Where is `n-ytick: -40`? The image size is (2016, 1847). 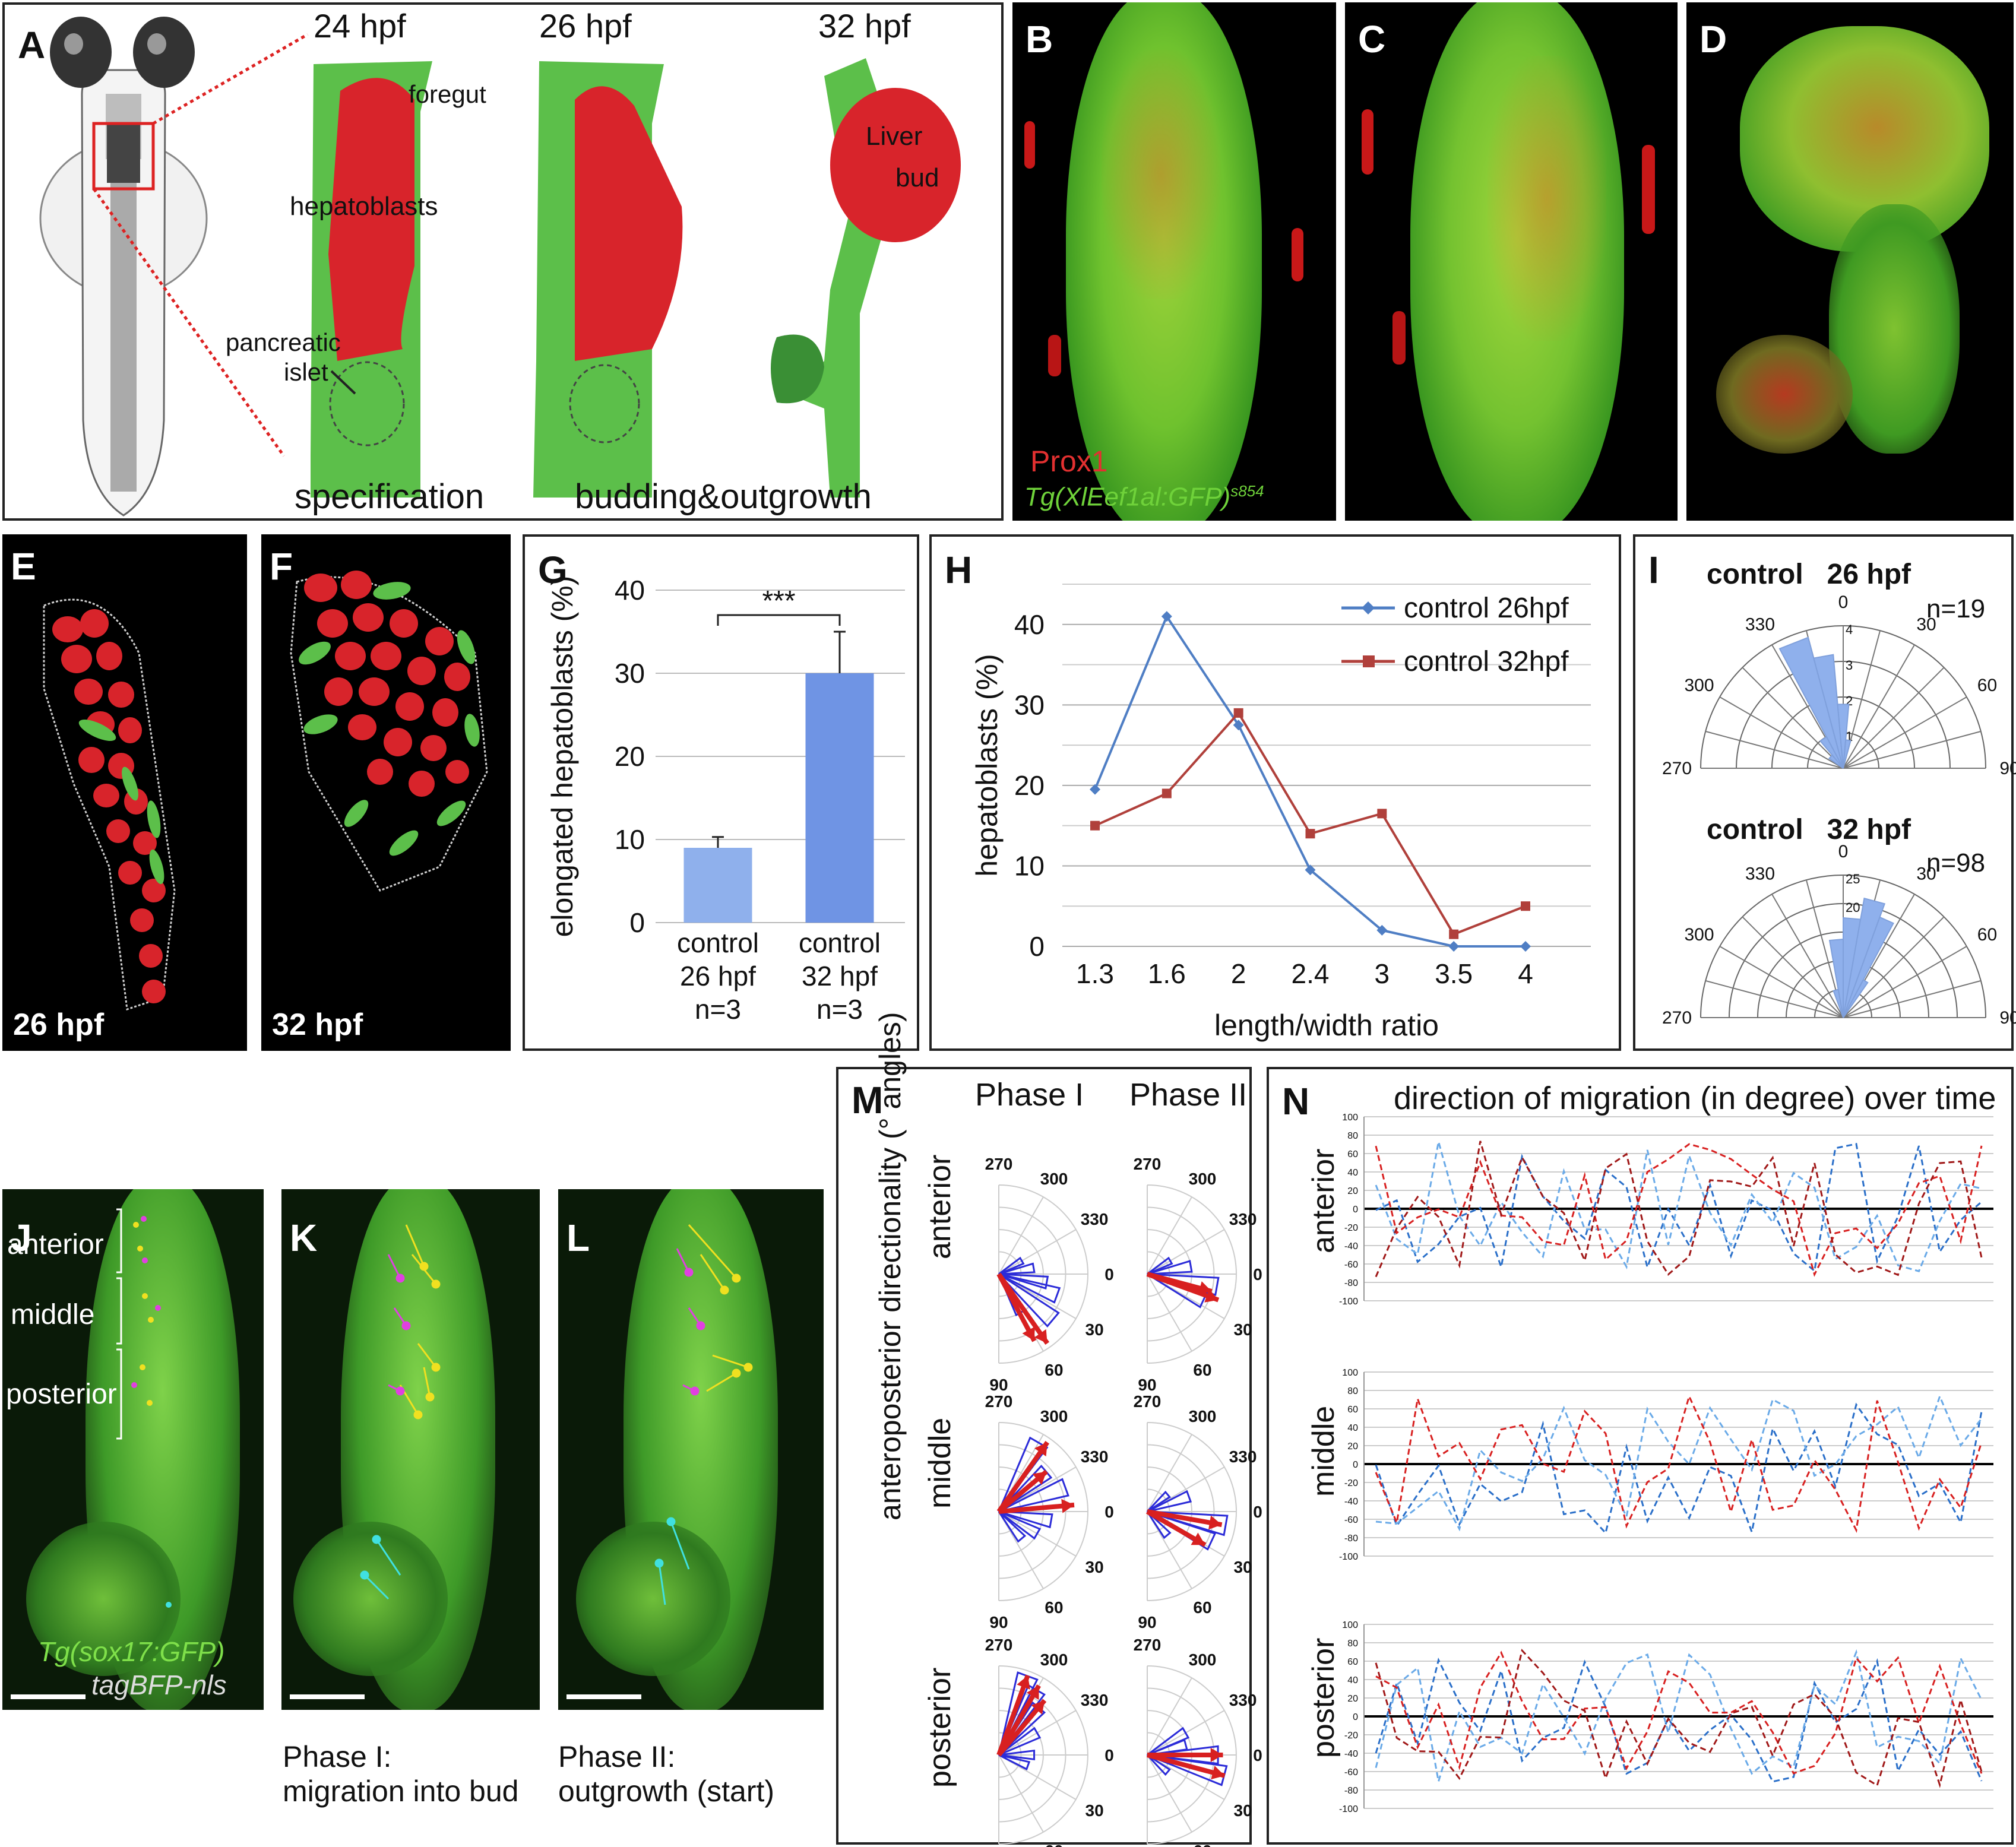
n-ytick: -40 is located at coordinates (1351, 1502).